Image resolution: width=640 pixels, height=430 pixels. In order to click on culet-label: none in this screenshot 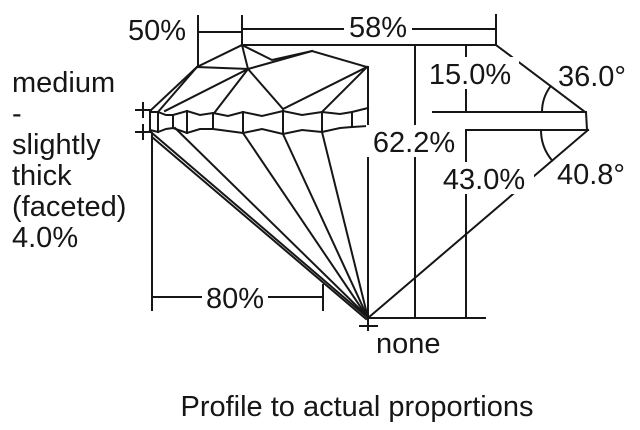, I will do `click(408, 344)`.